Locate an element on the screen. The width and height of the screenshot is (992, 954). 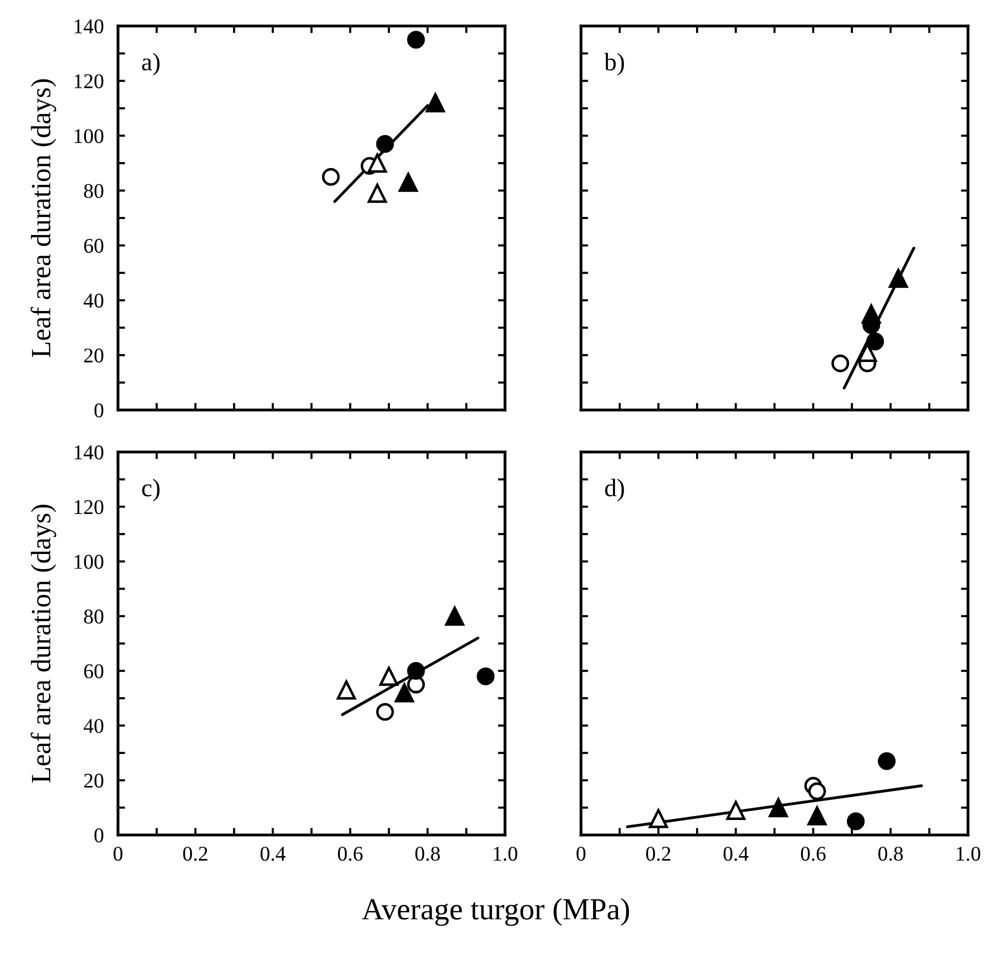
text: a) is located at coordinates (151, 64).